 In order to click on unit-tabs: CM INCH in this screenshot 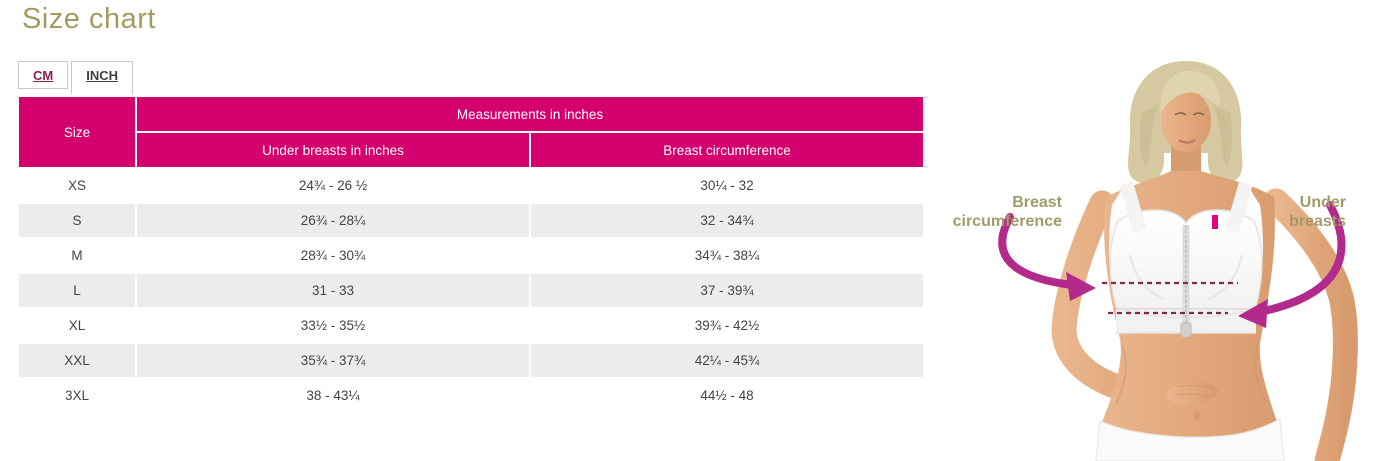, I will do `click(77, 77)`.